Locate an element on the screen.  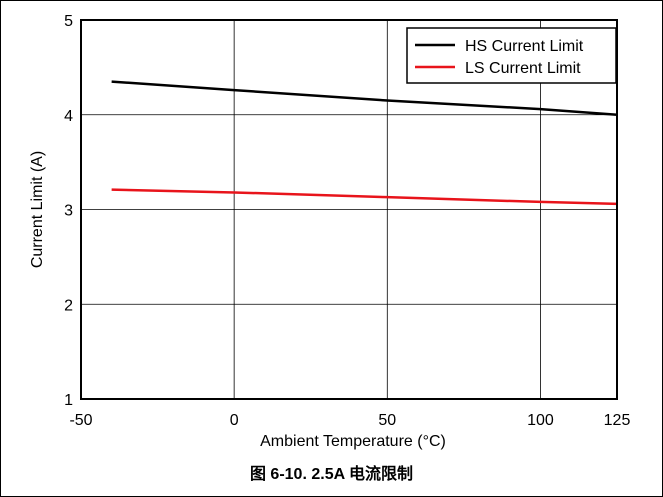
x-axis-ticks: -50 0 50 100 125 is located at coordinates (349, 420).